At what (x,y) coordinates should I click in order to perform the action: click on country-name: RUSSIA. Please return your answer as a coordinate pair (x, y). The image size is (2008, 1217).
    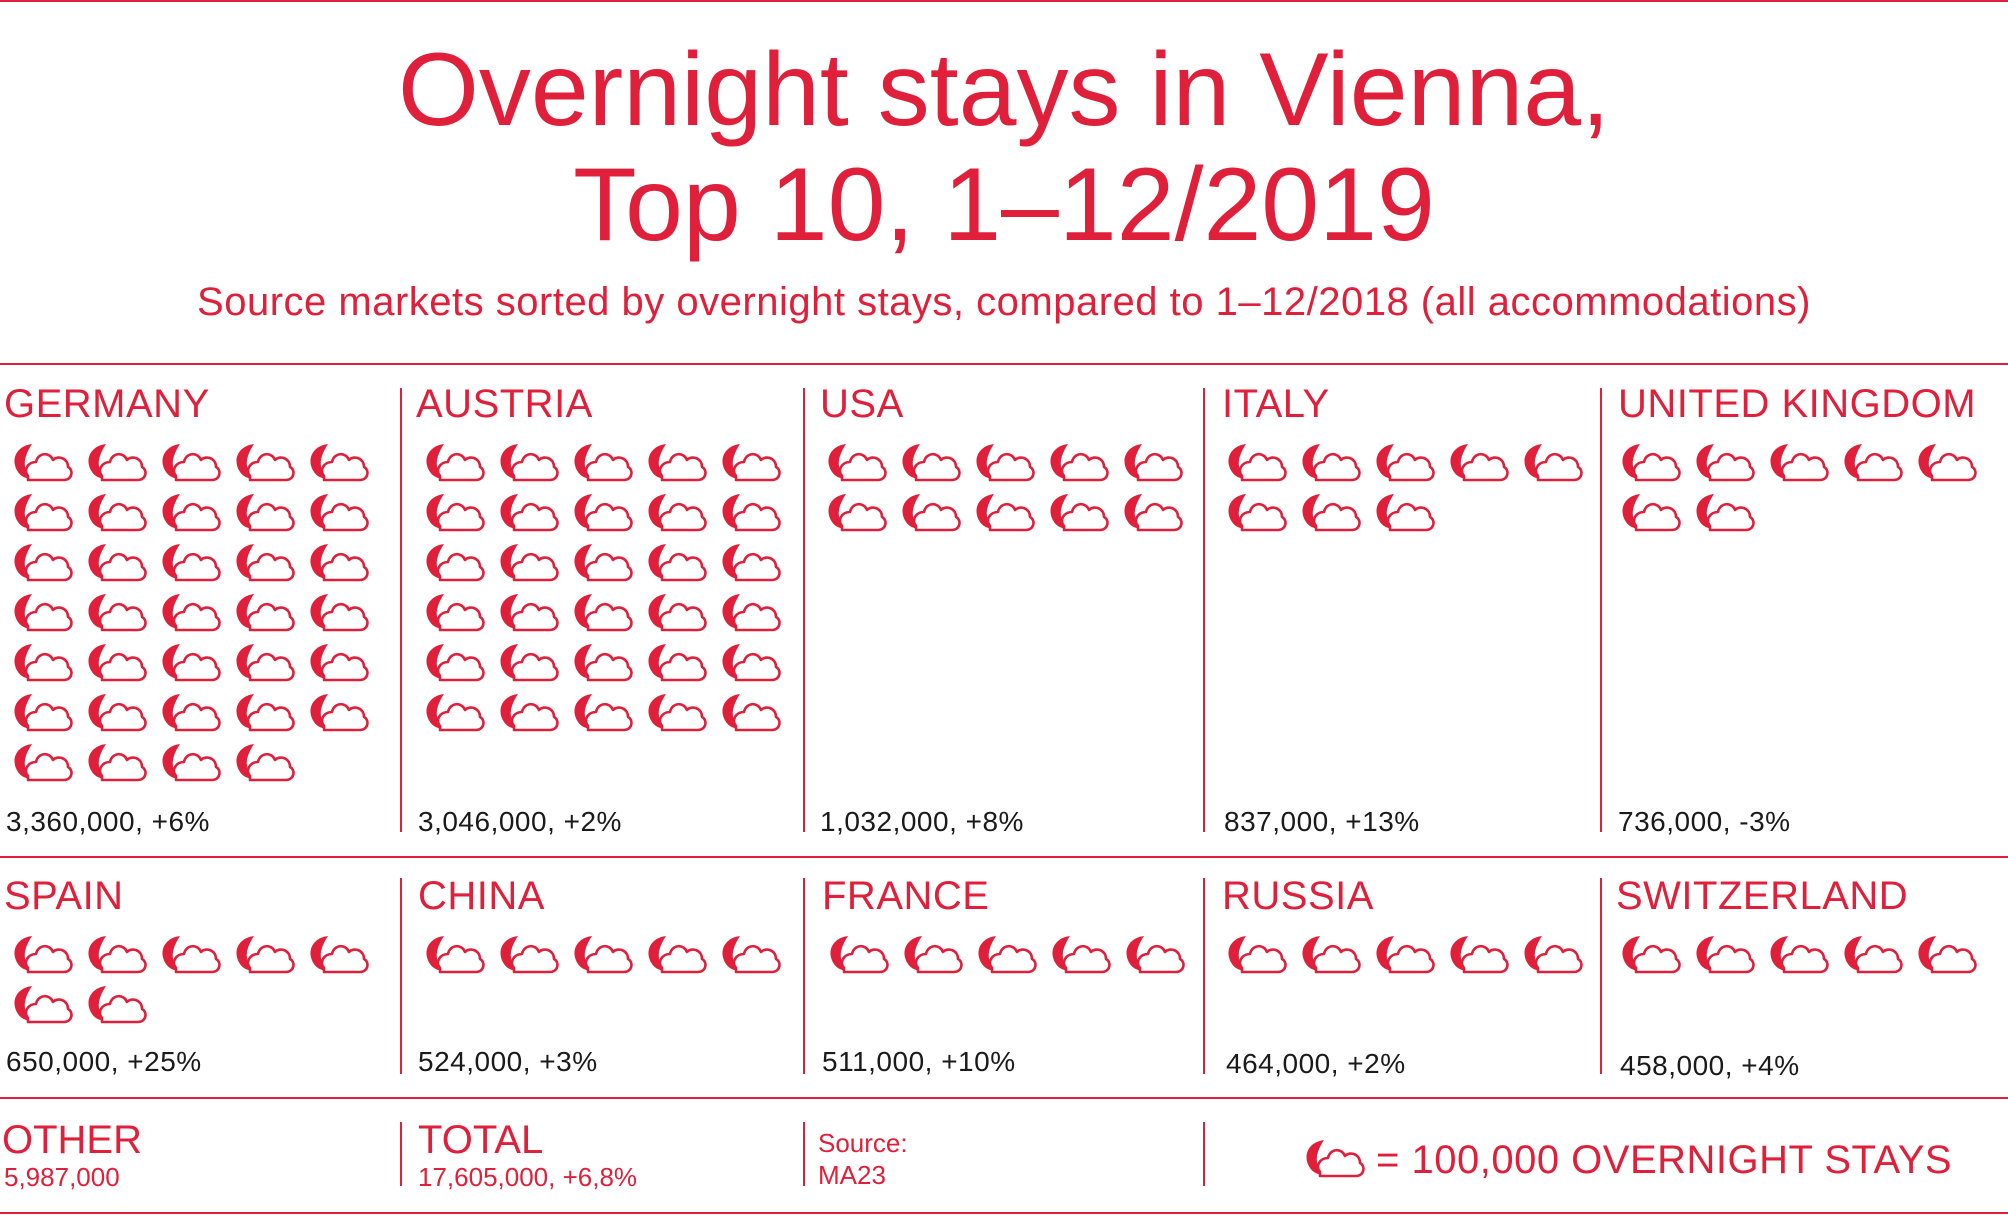
    Looking at the image, I should click on (1298, 896).